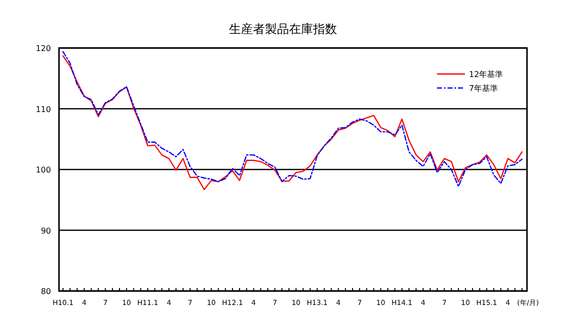 This screenshot has height=320, width=567. Describe the element at coordinates (283, 29) in the screenshot. I see `chart-title: 生産者製品在庫指数` at that location.